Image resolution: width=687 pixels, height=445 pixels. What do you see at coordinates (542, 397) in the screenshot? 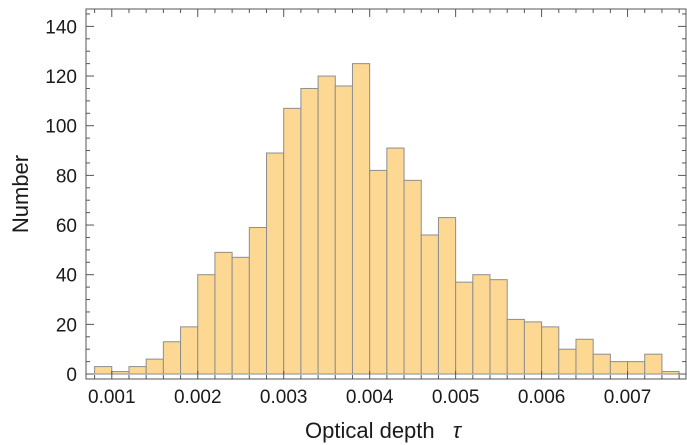
I see `x-tick-label: 0.006` at bounding box center [542, 397].